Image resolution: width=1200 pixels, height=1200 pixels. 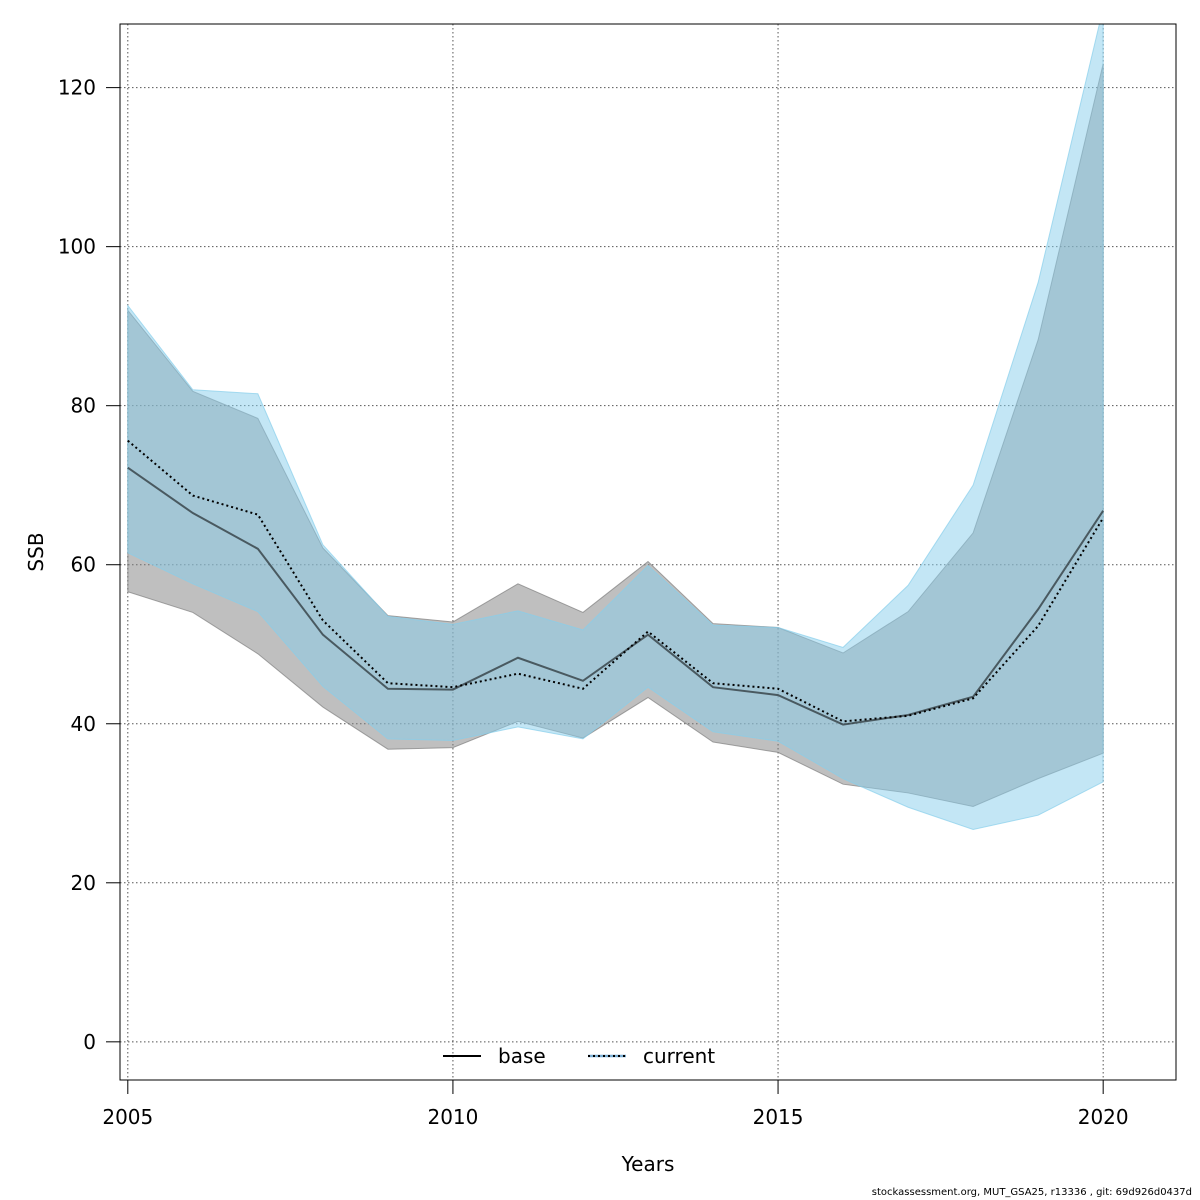 I want to click on y-tick-label-20: 20, so click(x=83, y=883).